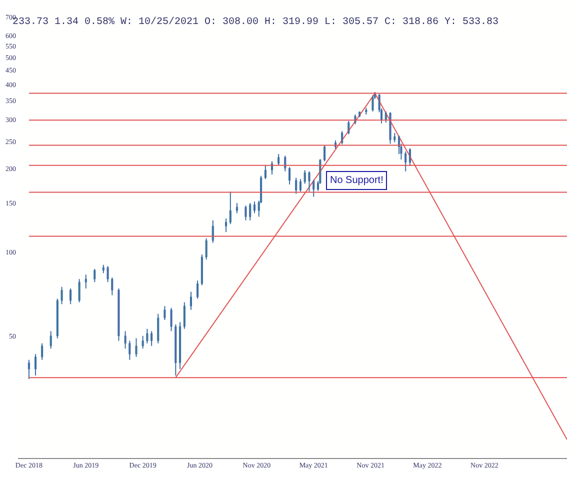 Image resolution: width=567 pixels, height=480 pixels. I want to click on annotation: No Support!, so click(357, 180).